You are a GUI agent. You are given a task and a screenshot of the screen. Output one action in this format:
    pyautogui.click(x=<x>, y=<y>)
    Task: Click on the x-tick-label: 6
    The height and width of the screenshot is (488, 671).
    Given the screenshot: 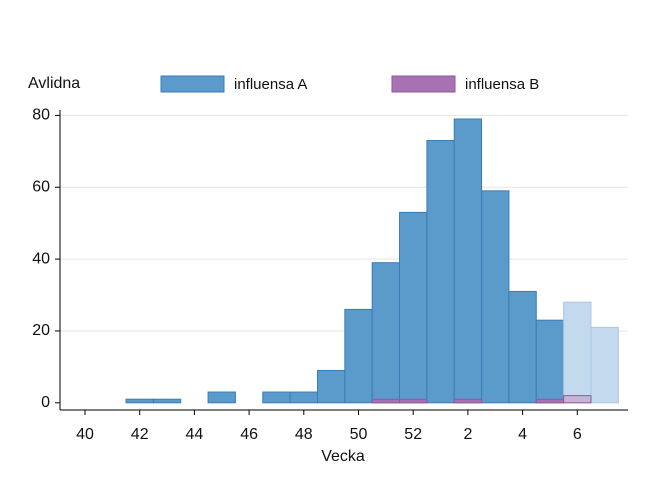 What is the action you would take?
    pyautogui.click(x=577, y=434)
    